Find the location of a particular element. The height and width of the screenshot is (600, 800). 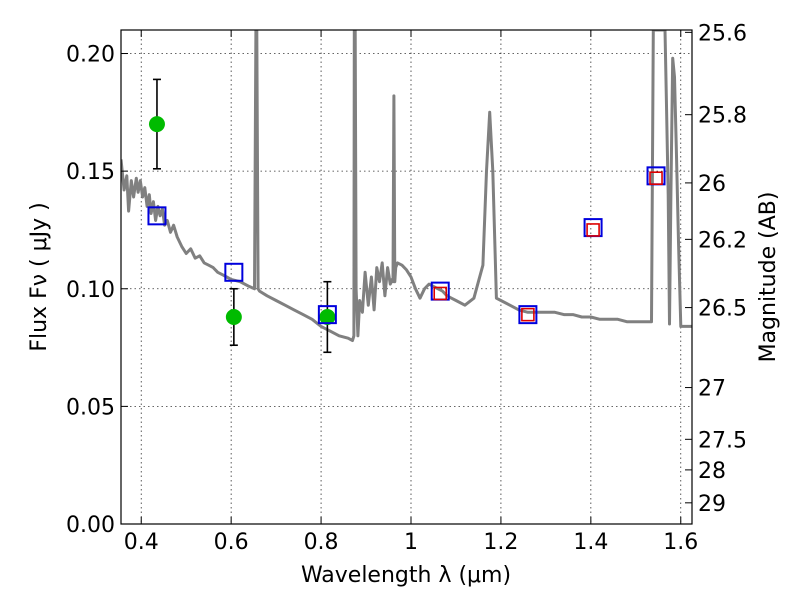

x-tick-label: 1.2 is located at coordinates (500, 542).